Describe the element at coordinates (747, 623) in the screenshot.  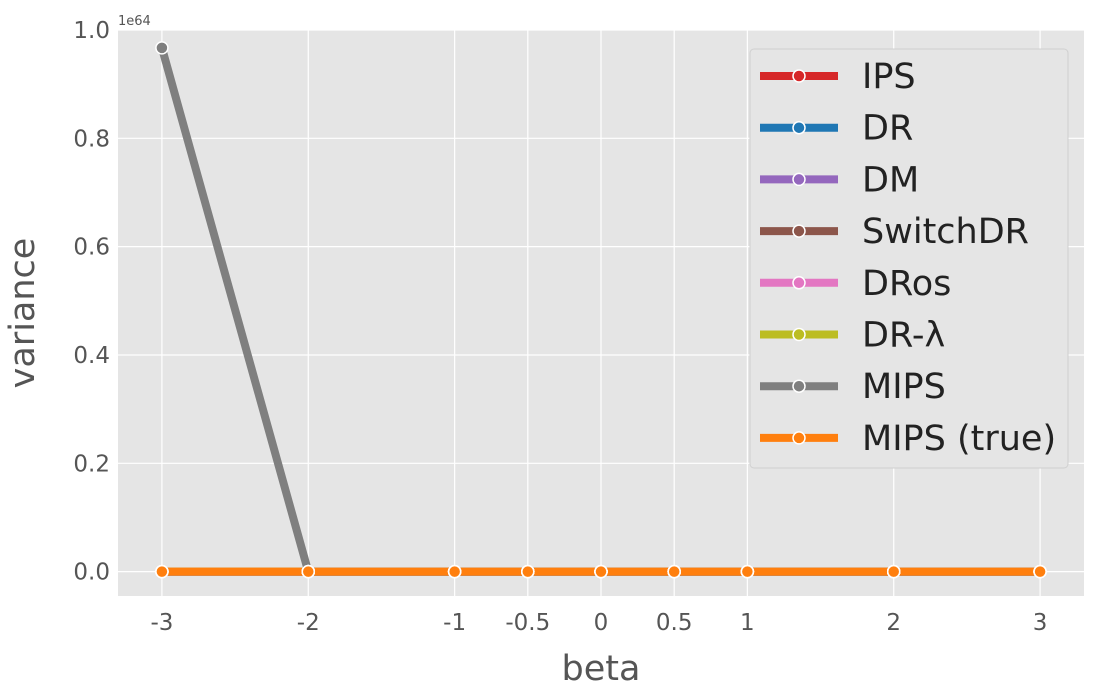
I see `x-tick-label: 1` at that location.